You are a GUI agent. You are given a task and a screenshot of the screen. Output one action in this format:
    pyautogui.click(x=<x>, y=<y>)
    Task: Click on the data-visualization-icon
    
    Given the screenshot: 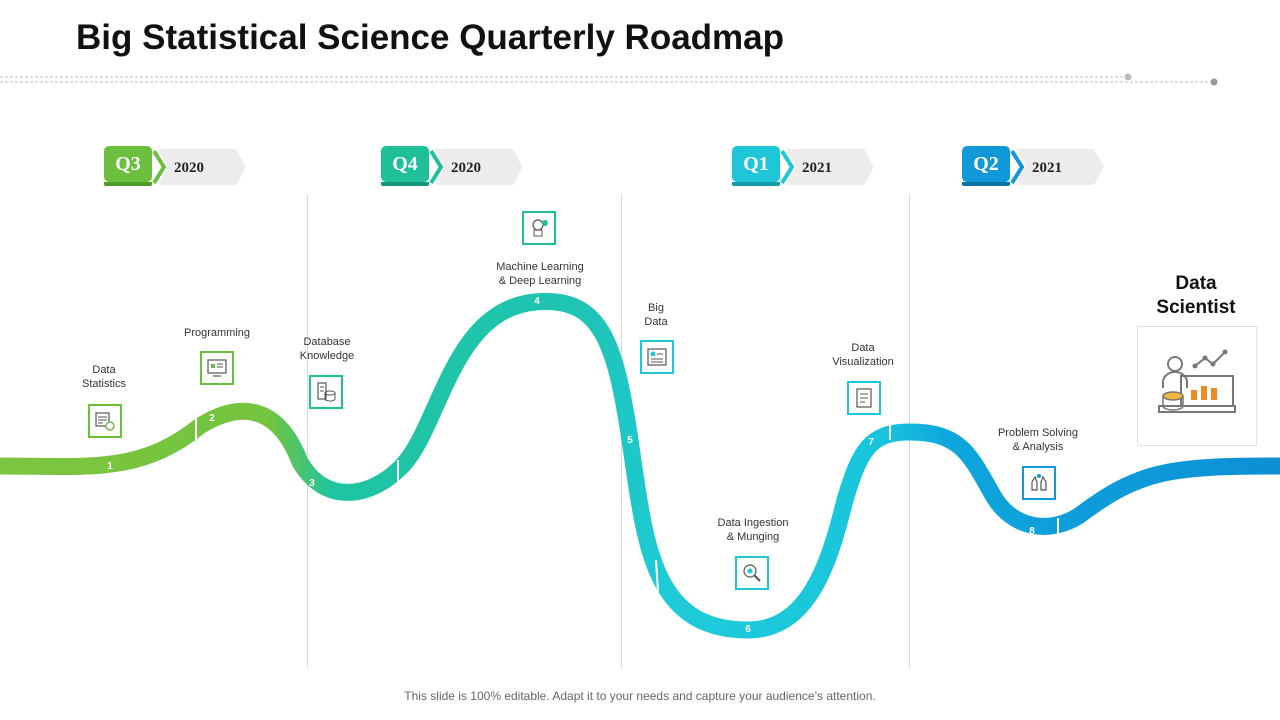 What is the action you would take?
    pyautogui.click(x=864, y=398)
    